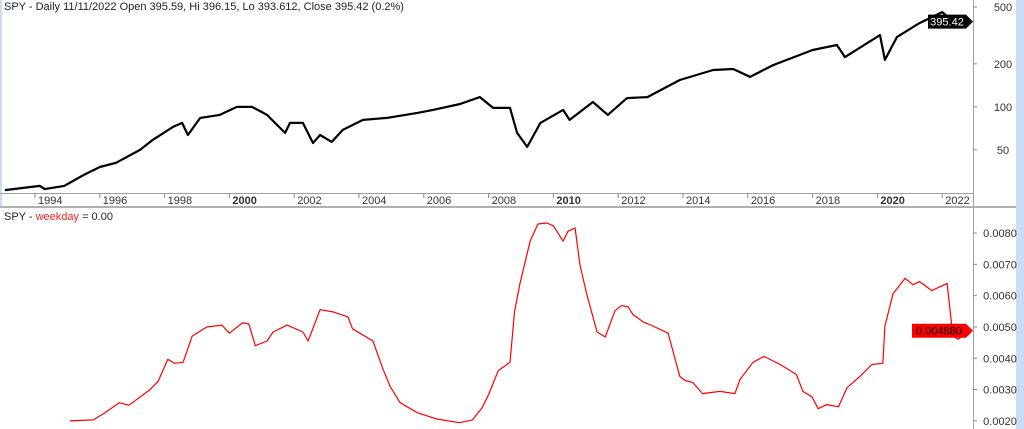 This screenshot has width=1024, height=429. I want to click on last-price-marker, so click(950, 21).